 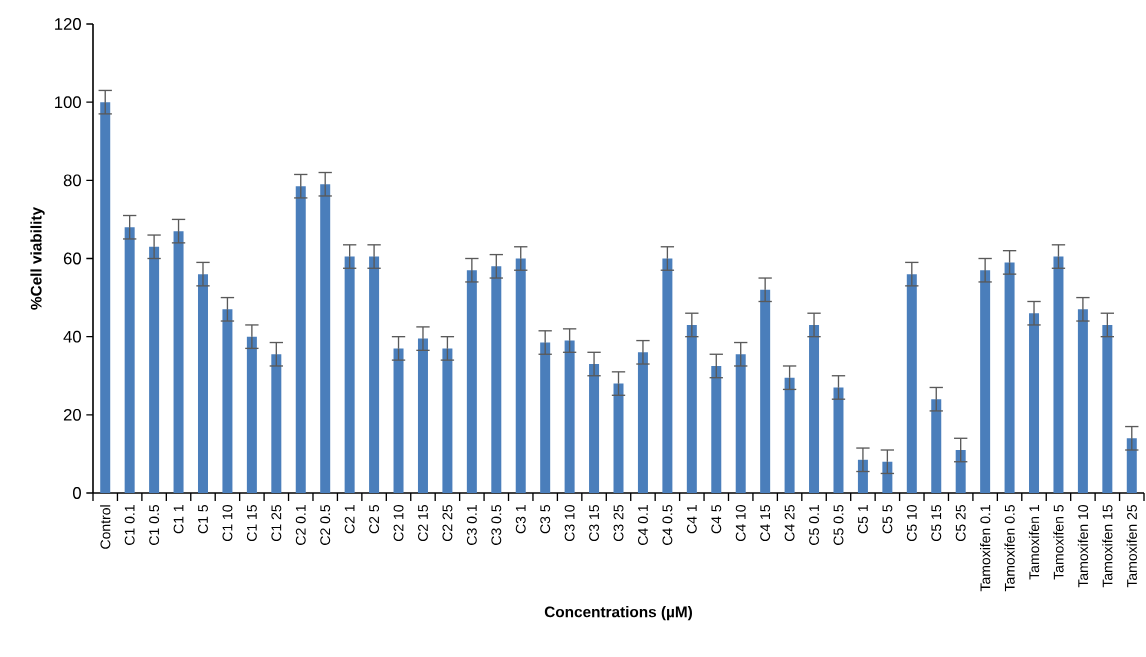 I want to click on x-tick-label: C5 5, so click(x=887, y=519).